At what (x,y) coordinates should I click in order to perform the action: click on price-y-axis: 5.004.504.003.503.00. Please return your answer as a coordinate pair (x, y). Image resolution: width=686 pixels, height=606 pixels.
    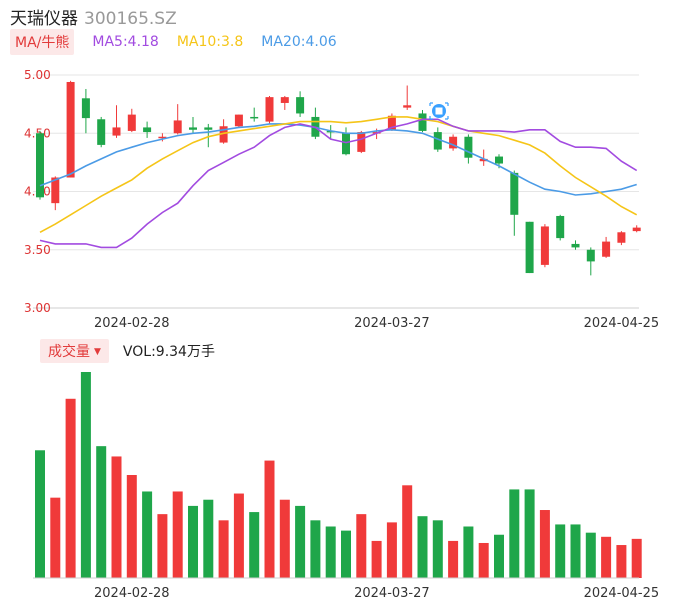
    Looking at the image, I should click on (37, 191).